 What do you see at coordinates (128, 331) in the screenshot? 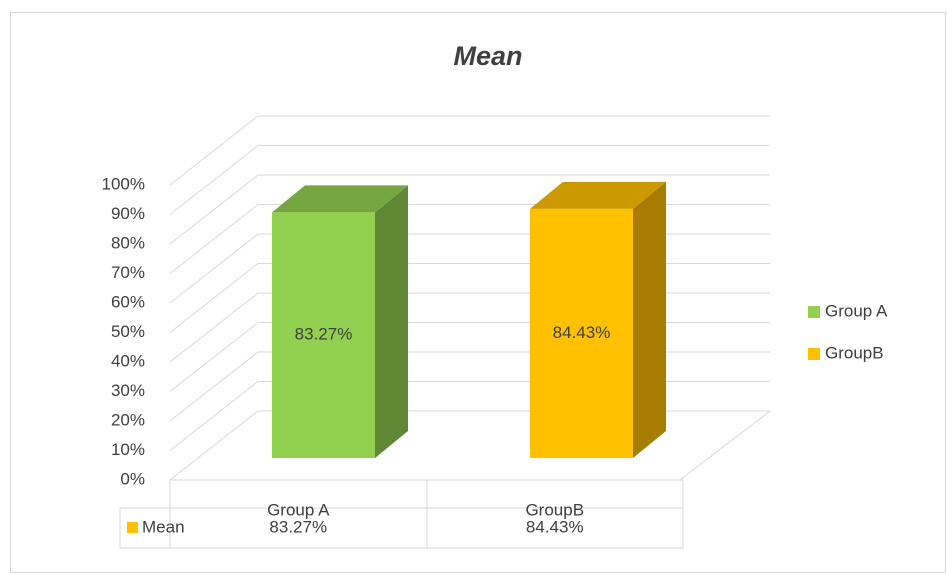
I see `y-tick-label: 50%` at bounding box center [128, 331].